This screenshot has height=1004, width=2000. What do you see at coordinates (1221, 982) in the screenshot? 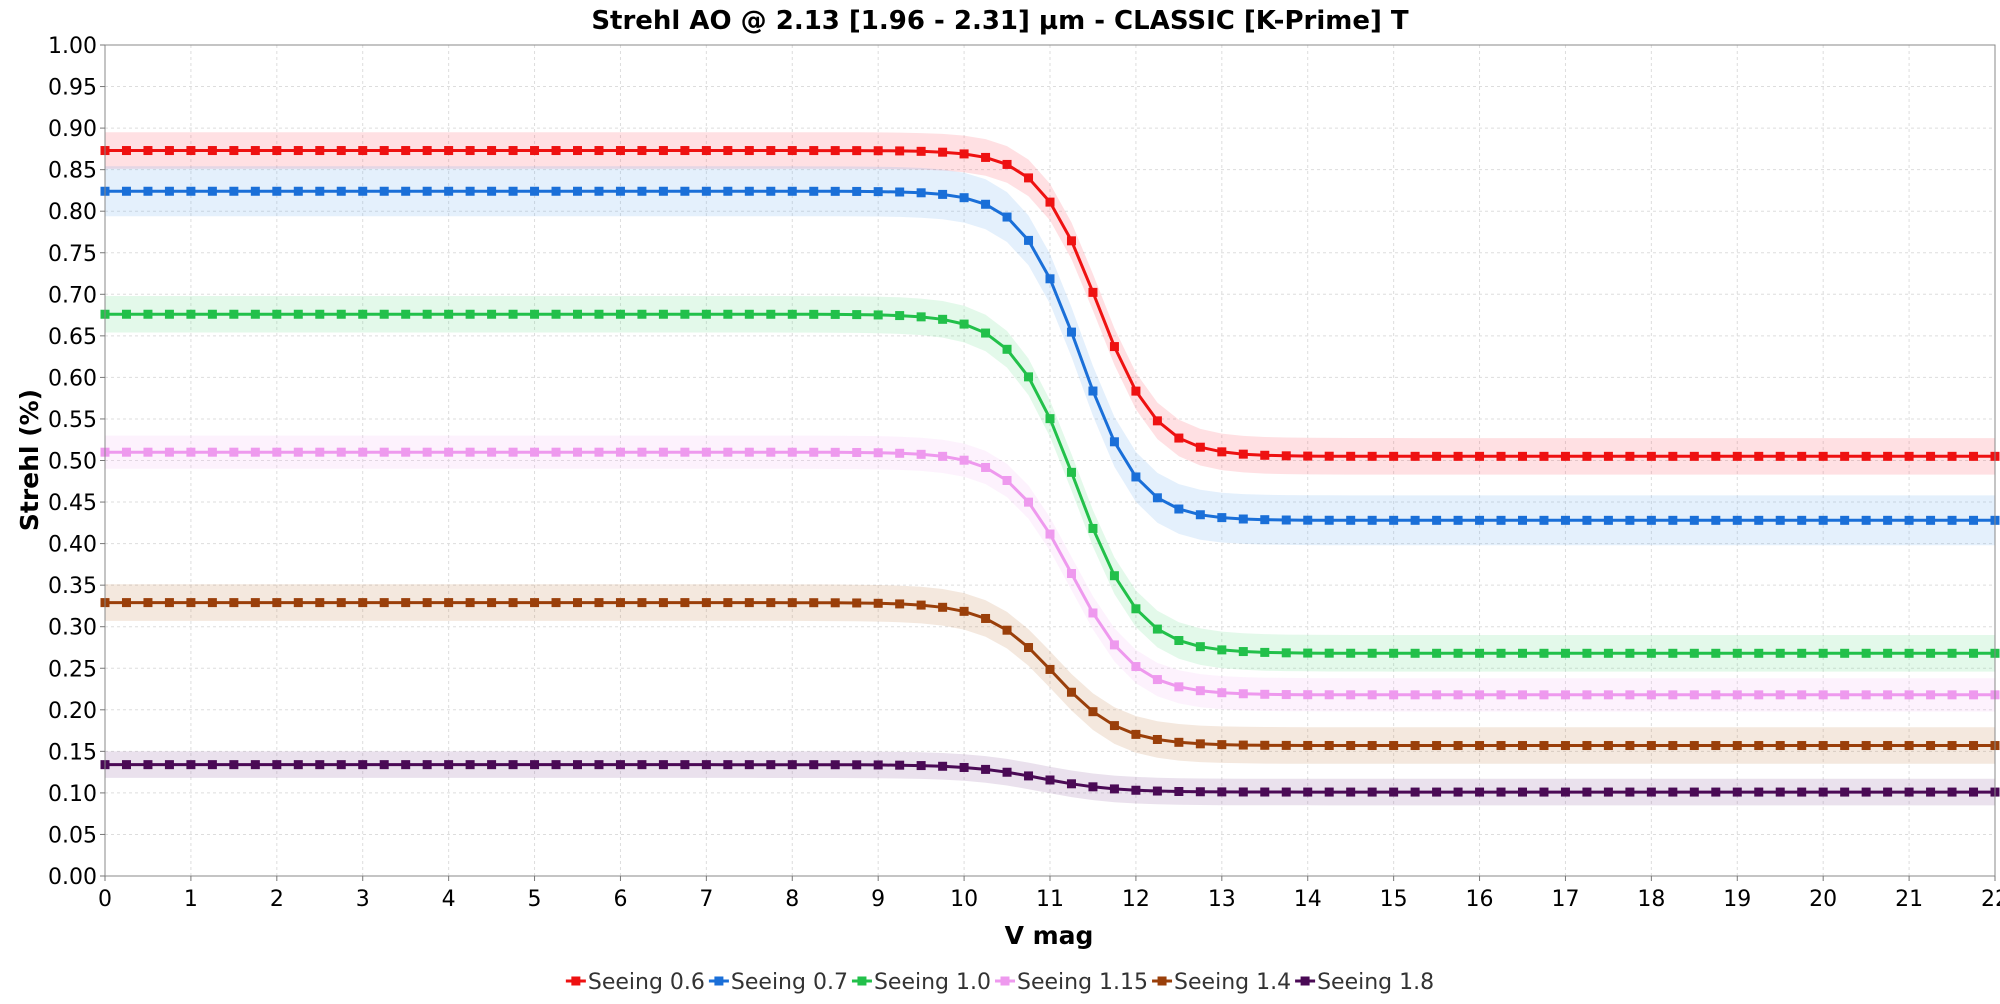
I see `legend-item: Seeing 1.4` at bounding box center [1221, 982].